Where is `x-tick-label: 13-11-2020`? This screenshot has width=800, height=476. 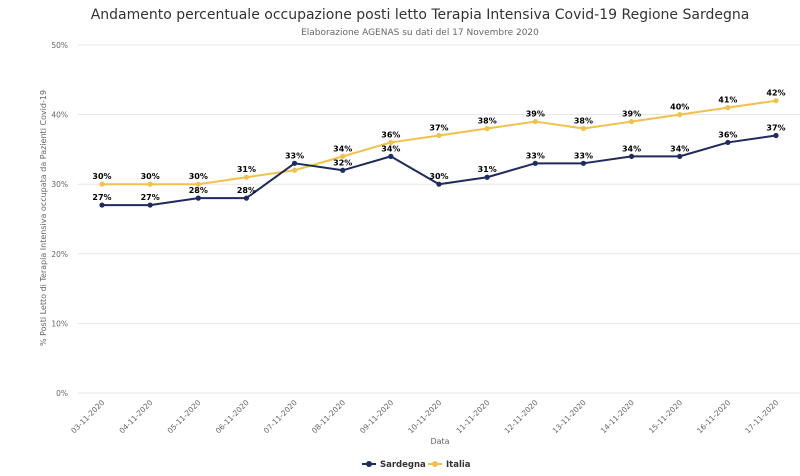 x-tick-label: 13-11-2020 is located at coordinates (569, 416).